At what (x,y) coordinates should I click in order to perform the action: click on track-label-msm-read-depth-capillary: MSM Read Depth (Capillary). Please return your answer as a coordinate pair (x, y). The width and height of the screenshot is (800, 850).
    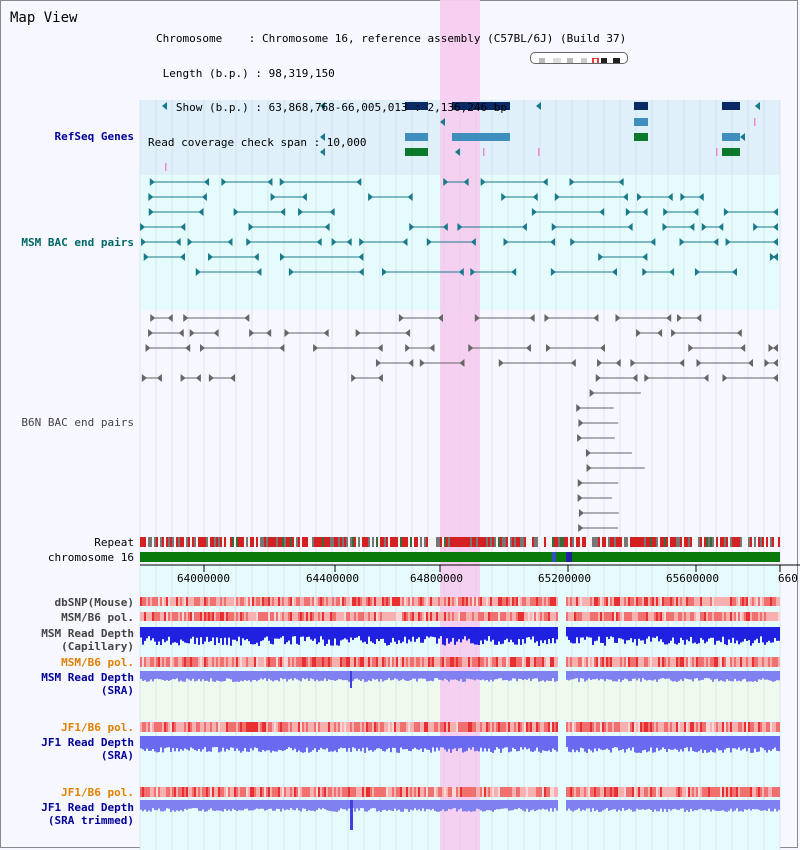
    Looking at the image, I should click on (87, 640).